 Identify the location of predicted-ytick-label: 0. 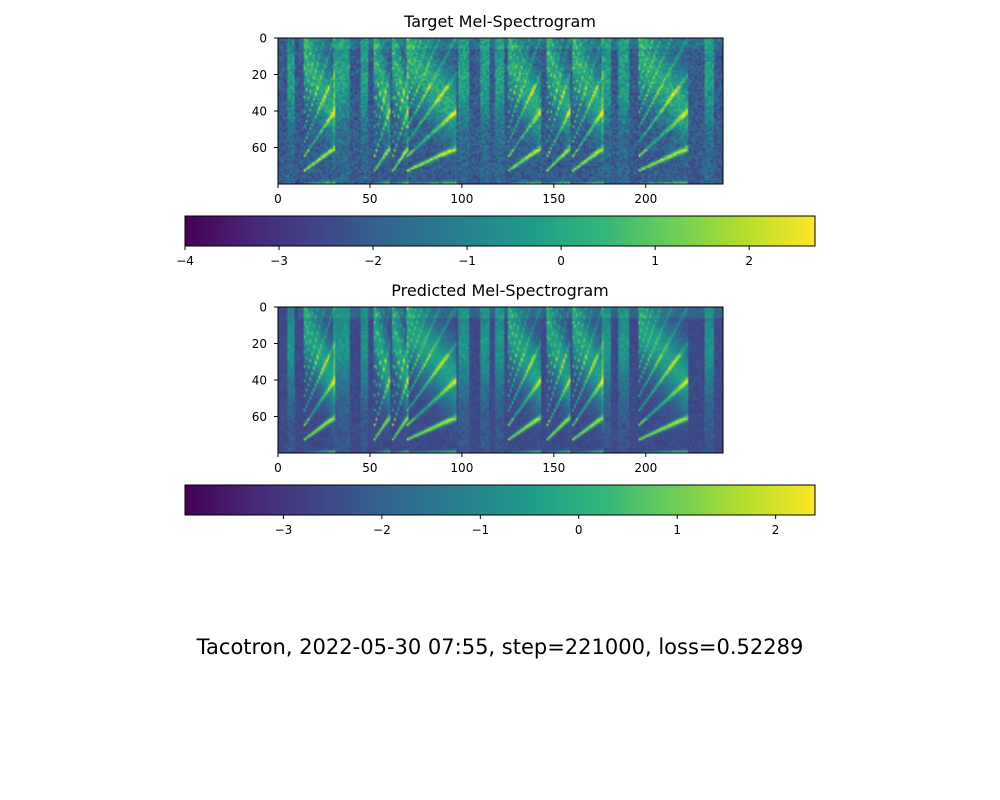
(263, 308).